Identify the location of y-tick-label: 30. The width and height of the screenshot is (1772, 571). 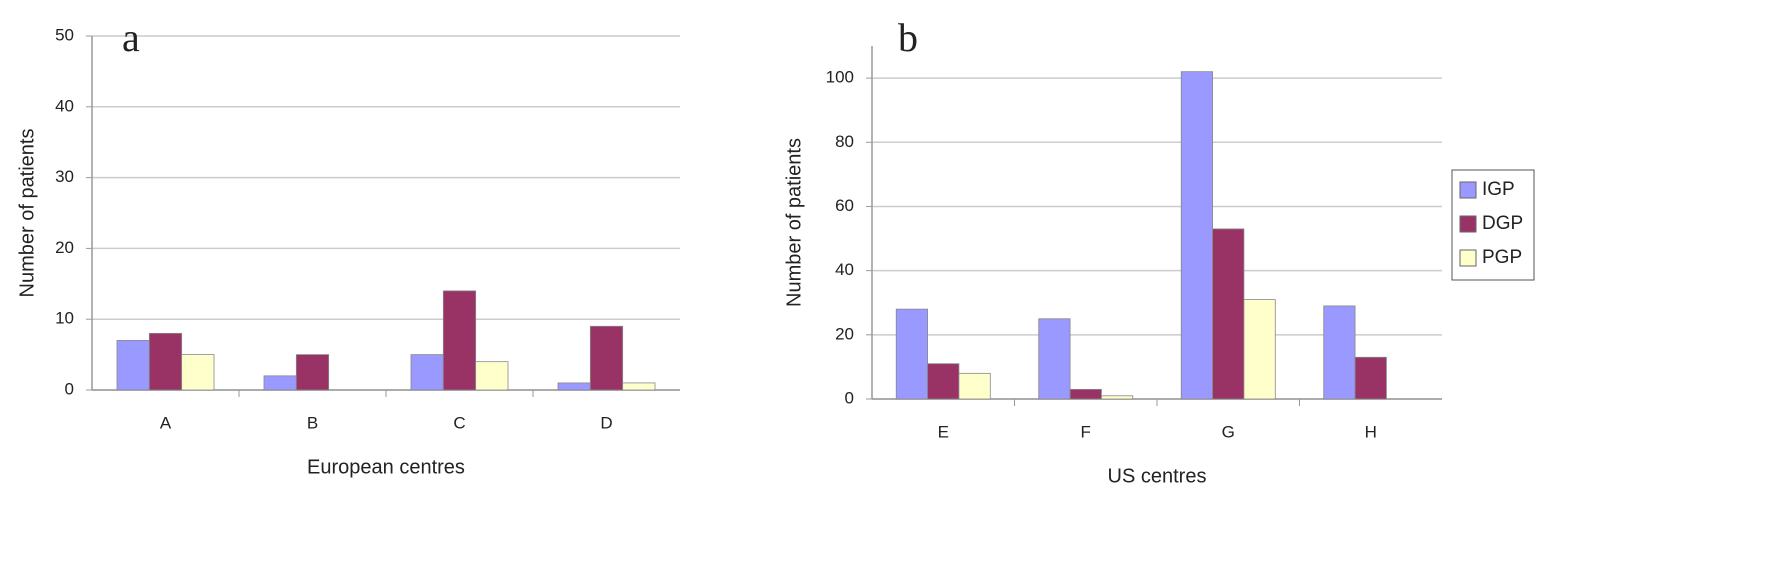
(64, 176).